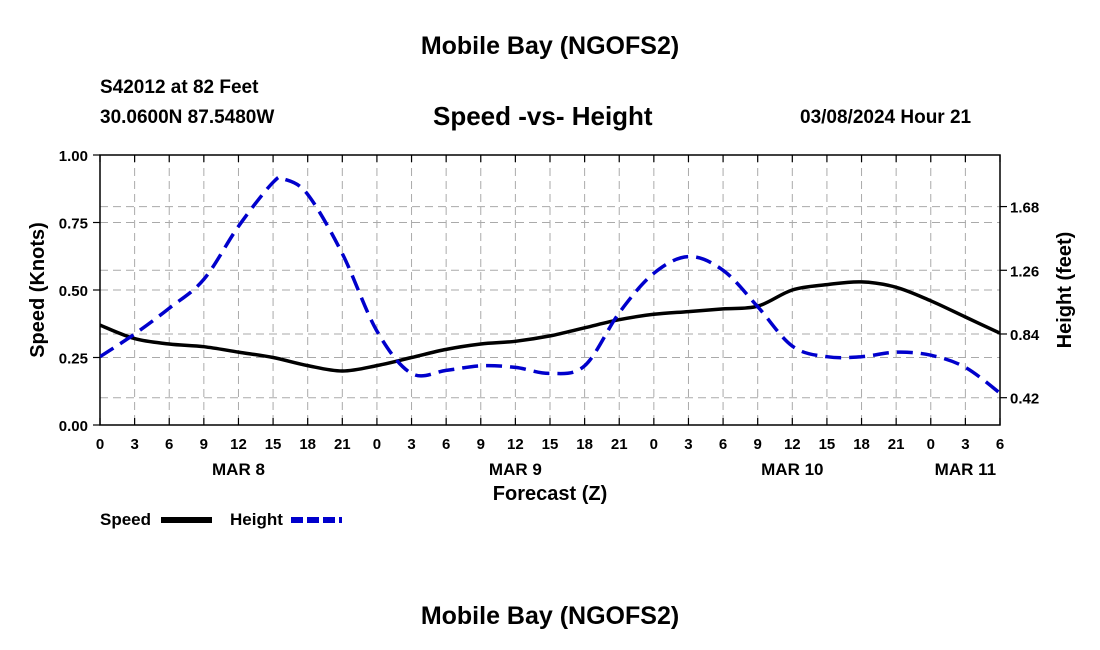 This screenshot has width=1100, height=650. Describe the element at coordinates (550, 494) in the screenshot. I see `x-axis-title: Forecast (Z)` at that location.